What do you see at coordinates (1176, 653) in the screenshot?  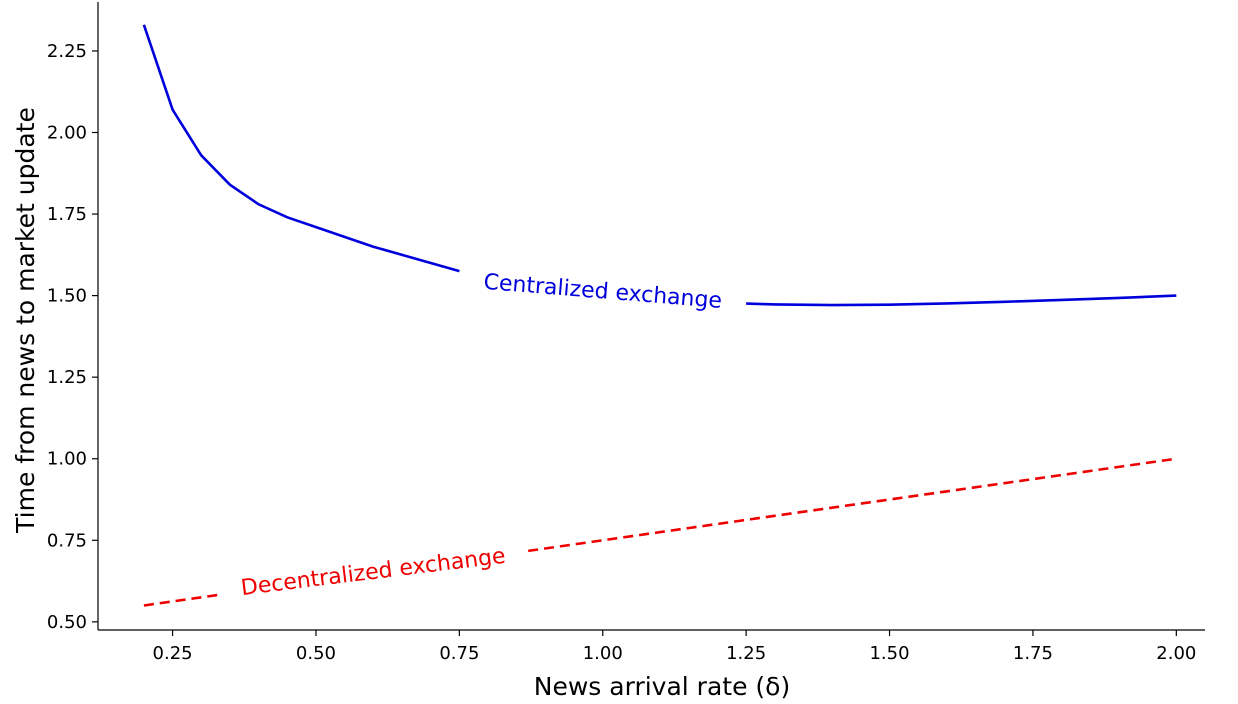 I see `x-tick-label: 2.00` at bounding box center [1176, 653].